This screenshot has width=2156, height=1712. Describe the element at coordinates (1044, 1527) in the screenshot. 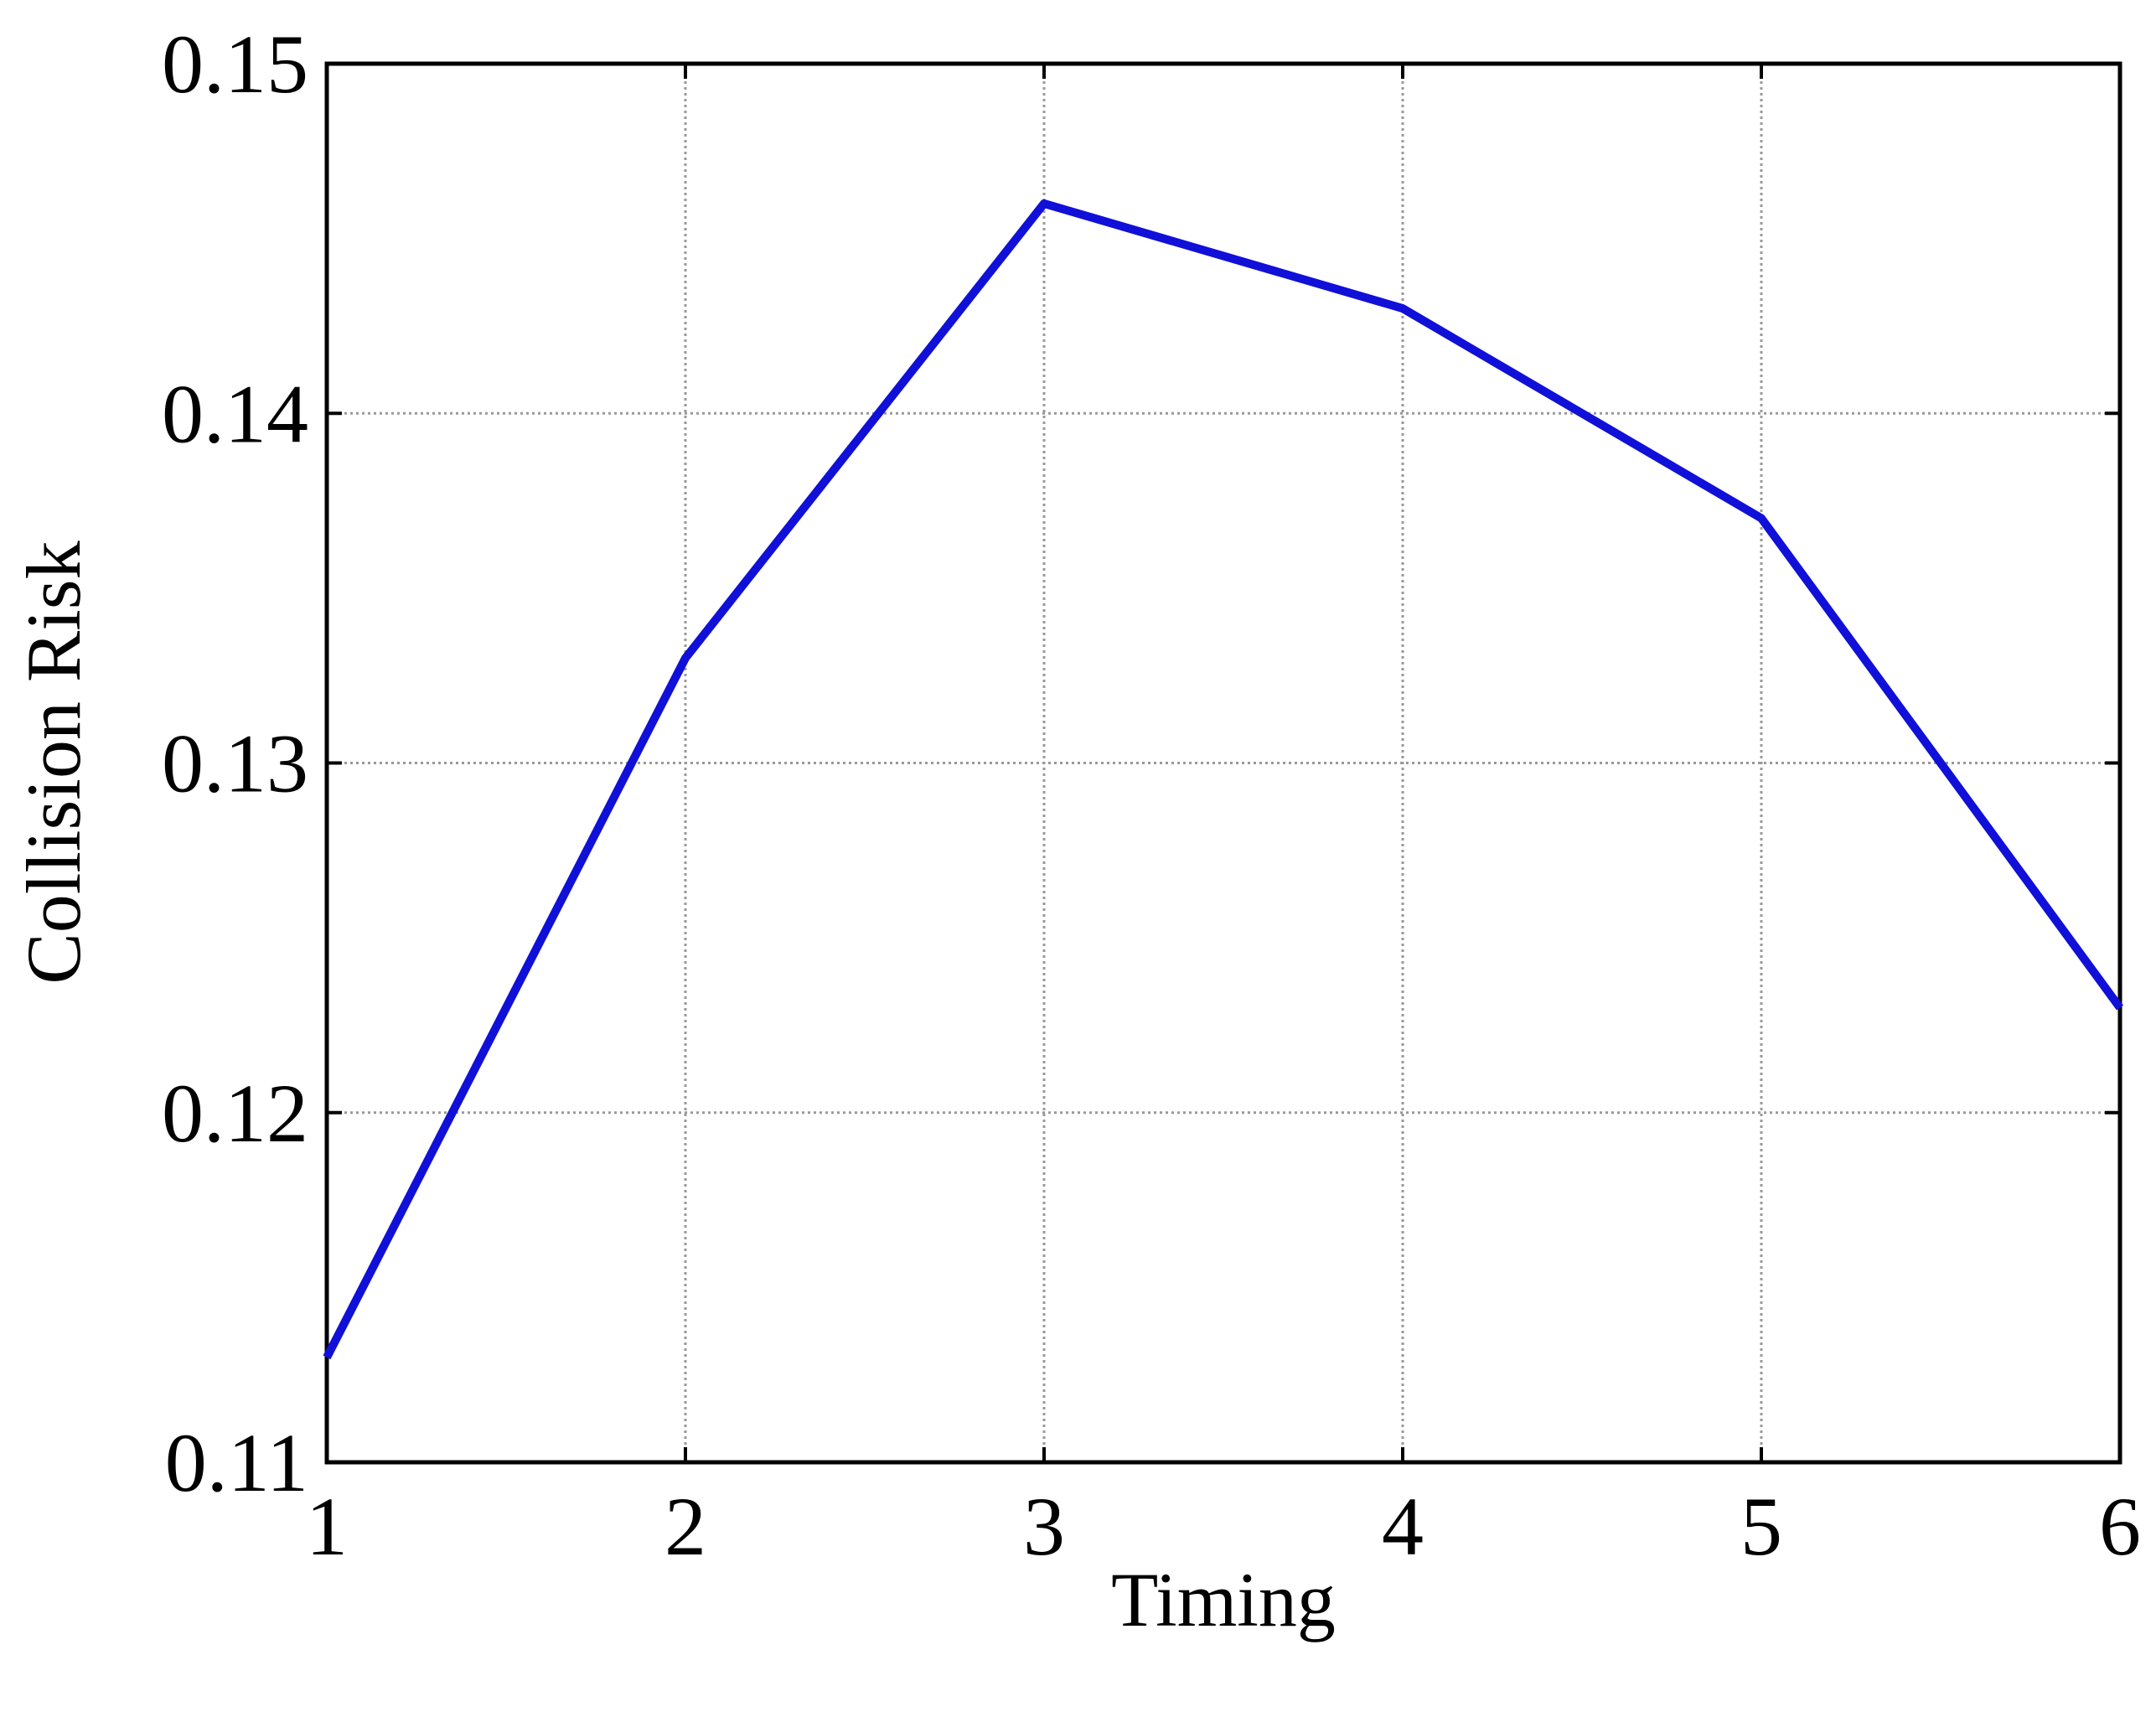

I see `x-tick-label: 3` at that location.